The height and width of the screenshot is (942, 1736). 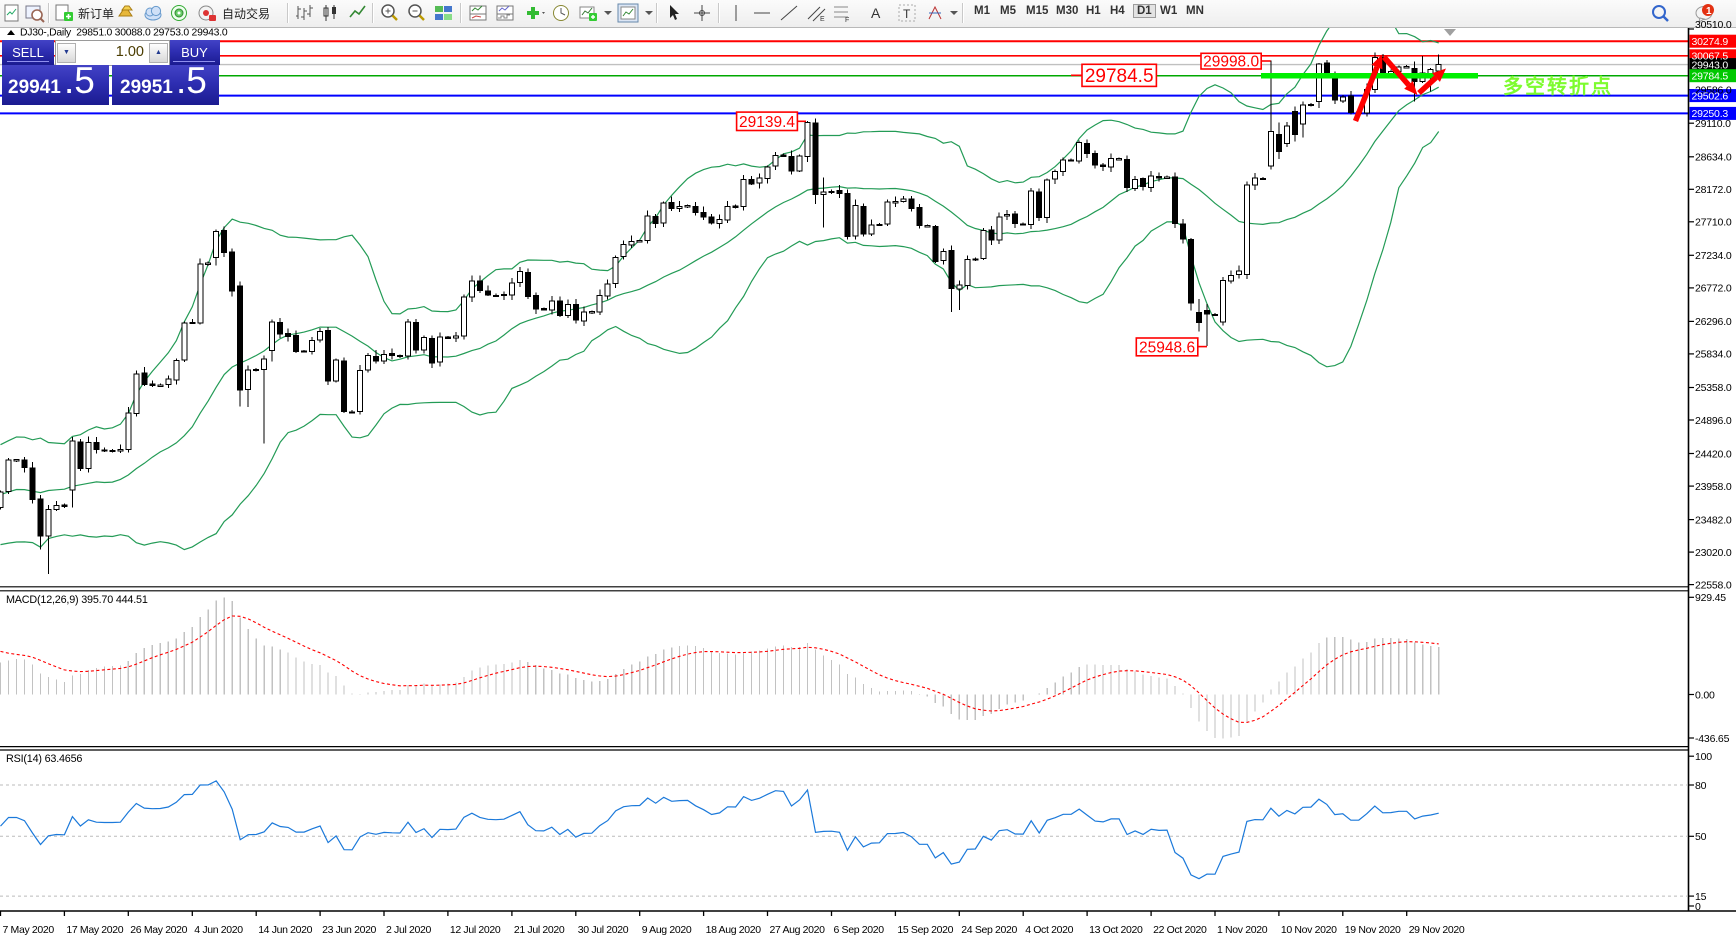 I want to click on svg-text: 4 Oct 2020, so click(x=1049, y=930).